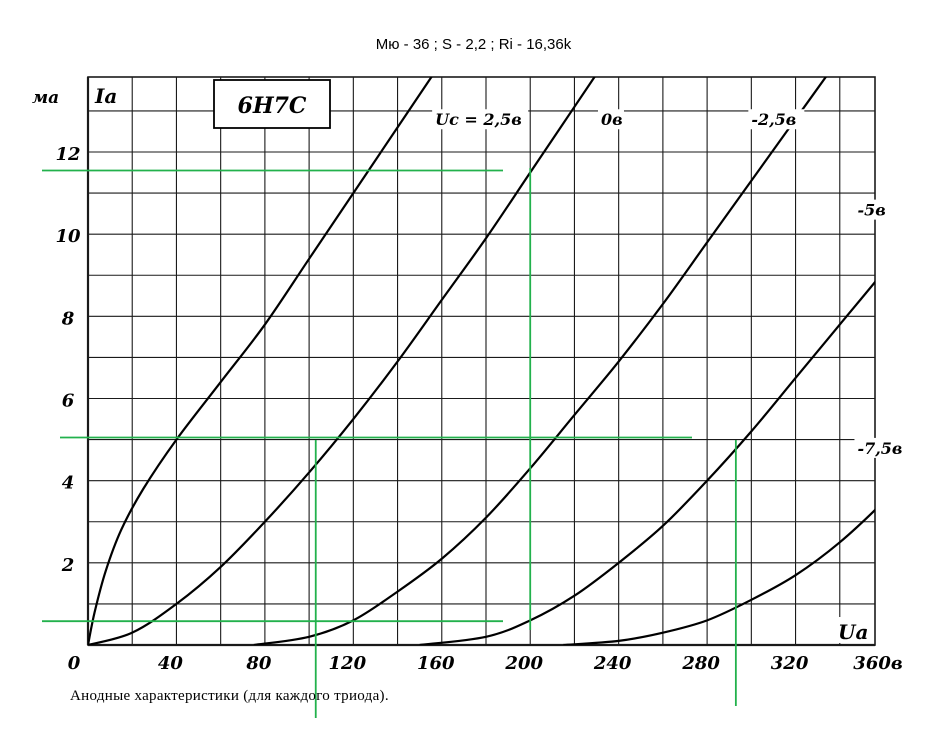  Describe the element at coordinates (790, 663) in the screenshot. I see `x-tick-label: 320` at that location.